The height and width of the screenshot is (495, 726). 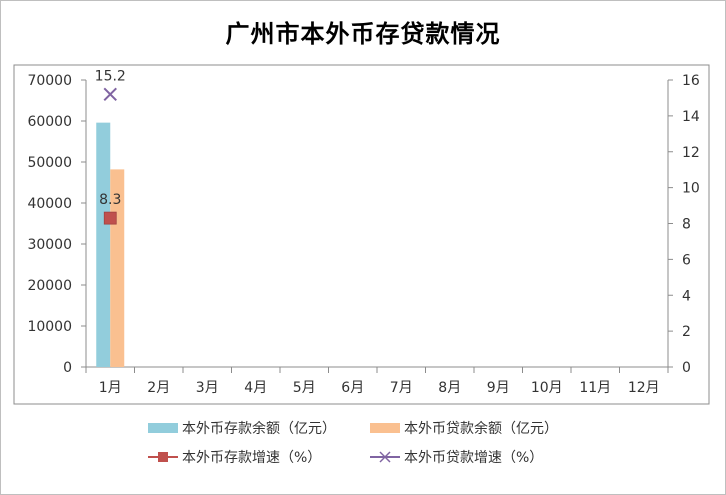 What do you see at coordinates (644, 388) in the screenshot?
I see `x-tick-label: 12月` at bounding box center [644, 388].